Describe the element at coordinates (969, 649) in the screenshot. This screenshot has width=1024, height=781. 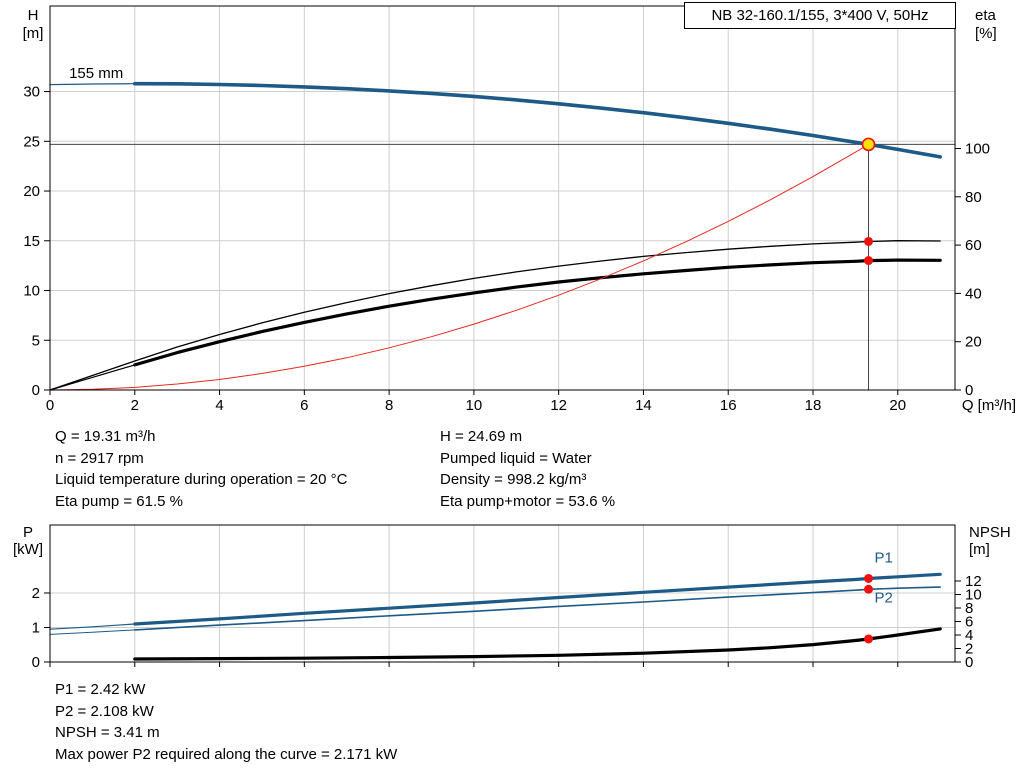
I see `right-tick-label: 2` at that location.